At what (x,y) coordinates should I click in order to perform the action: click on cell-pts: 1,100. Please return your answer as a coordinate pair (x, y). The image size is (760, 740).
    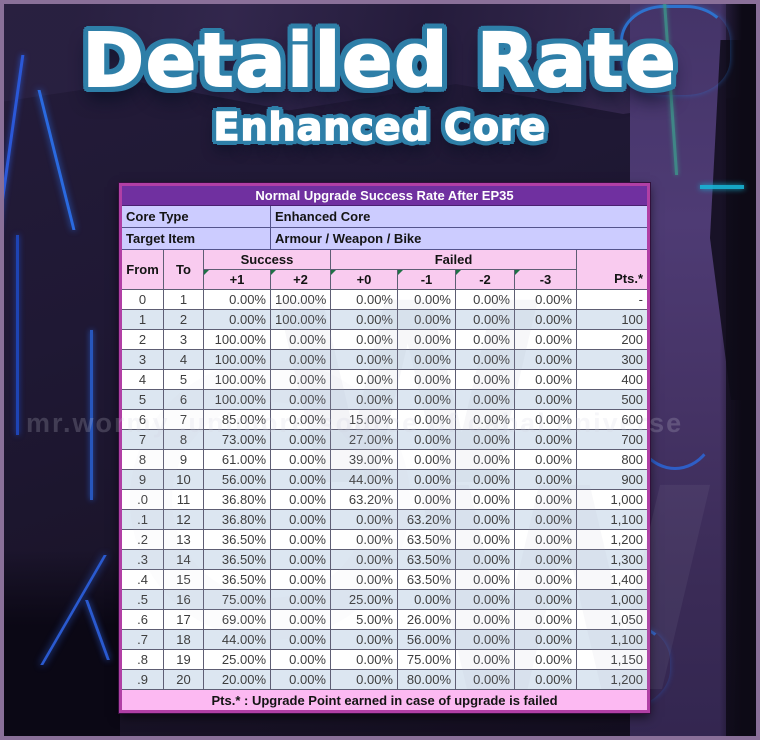
    Looking at the image, I should click on (612, 639).